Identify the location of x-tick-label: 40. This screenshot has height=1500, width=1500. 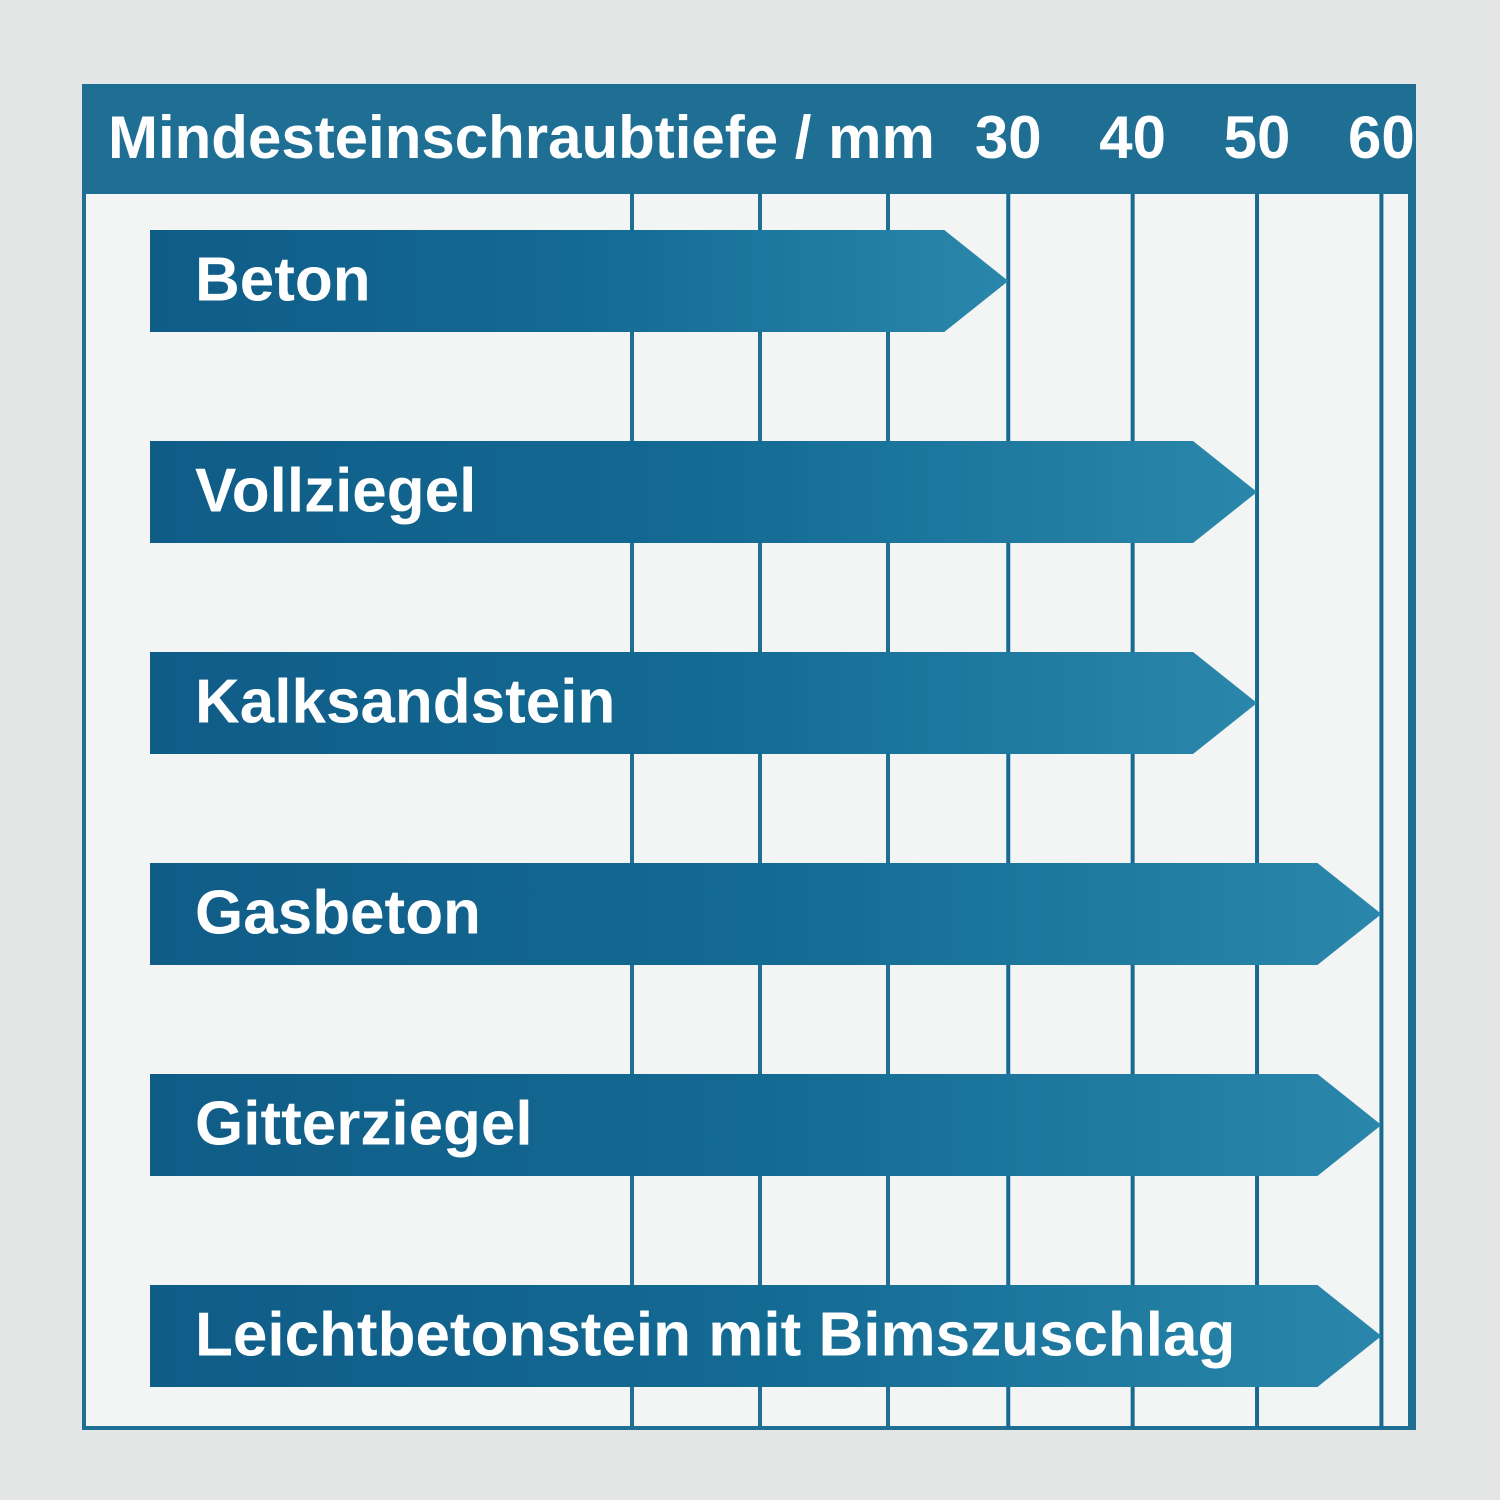
(1132, 137).